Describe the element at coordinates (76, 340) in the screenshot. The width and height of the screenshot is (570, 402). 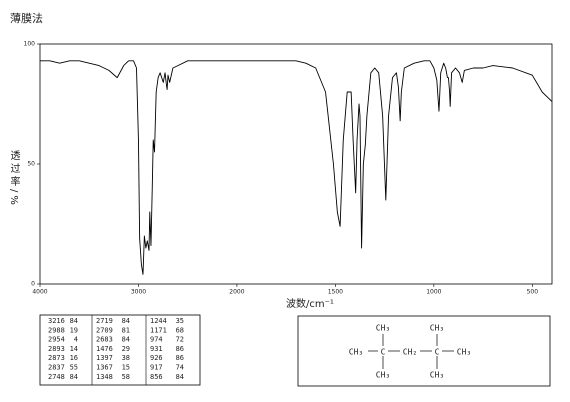
I see `peak-cell: 4` at that location.